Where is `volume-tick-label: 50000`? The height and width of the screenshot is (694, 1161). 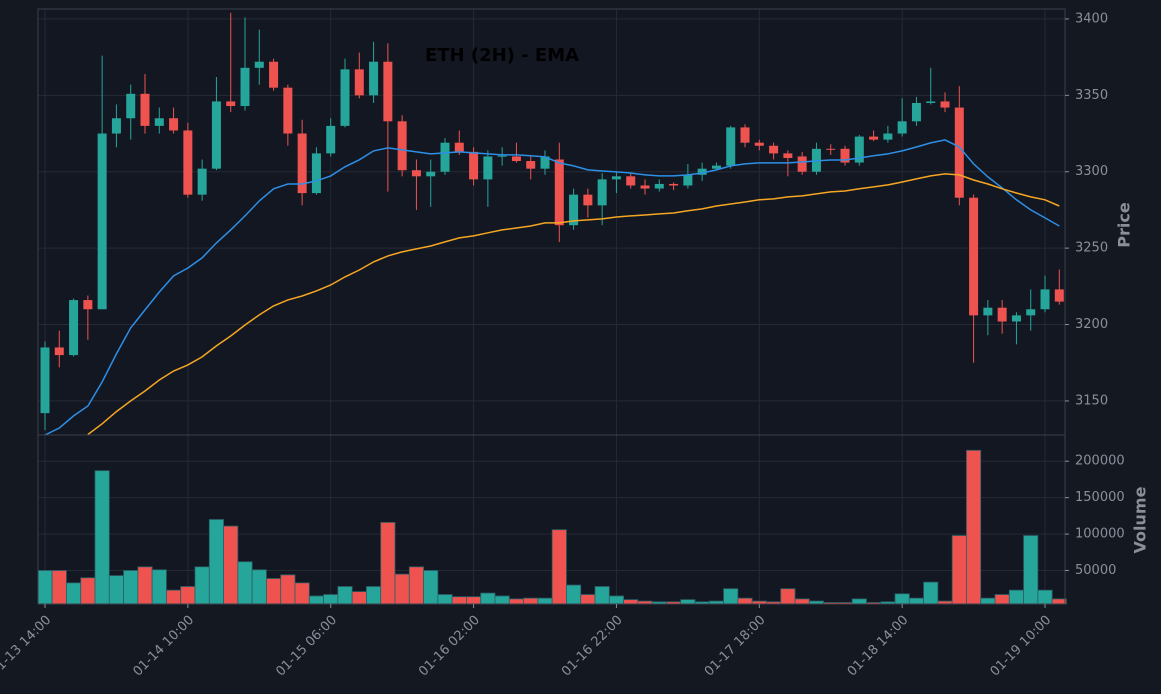 volume-tick-label: 50000 is located at coordinates (1095, 570).